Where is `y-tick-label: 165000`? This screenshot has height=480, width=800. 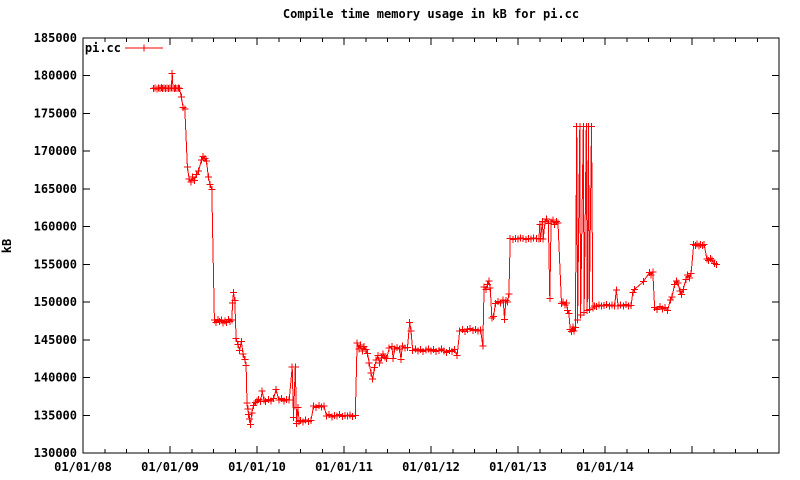
y-tick-label: 165000 is located at coordinates (55, 189).